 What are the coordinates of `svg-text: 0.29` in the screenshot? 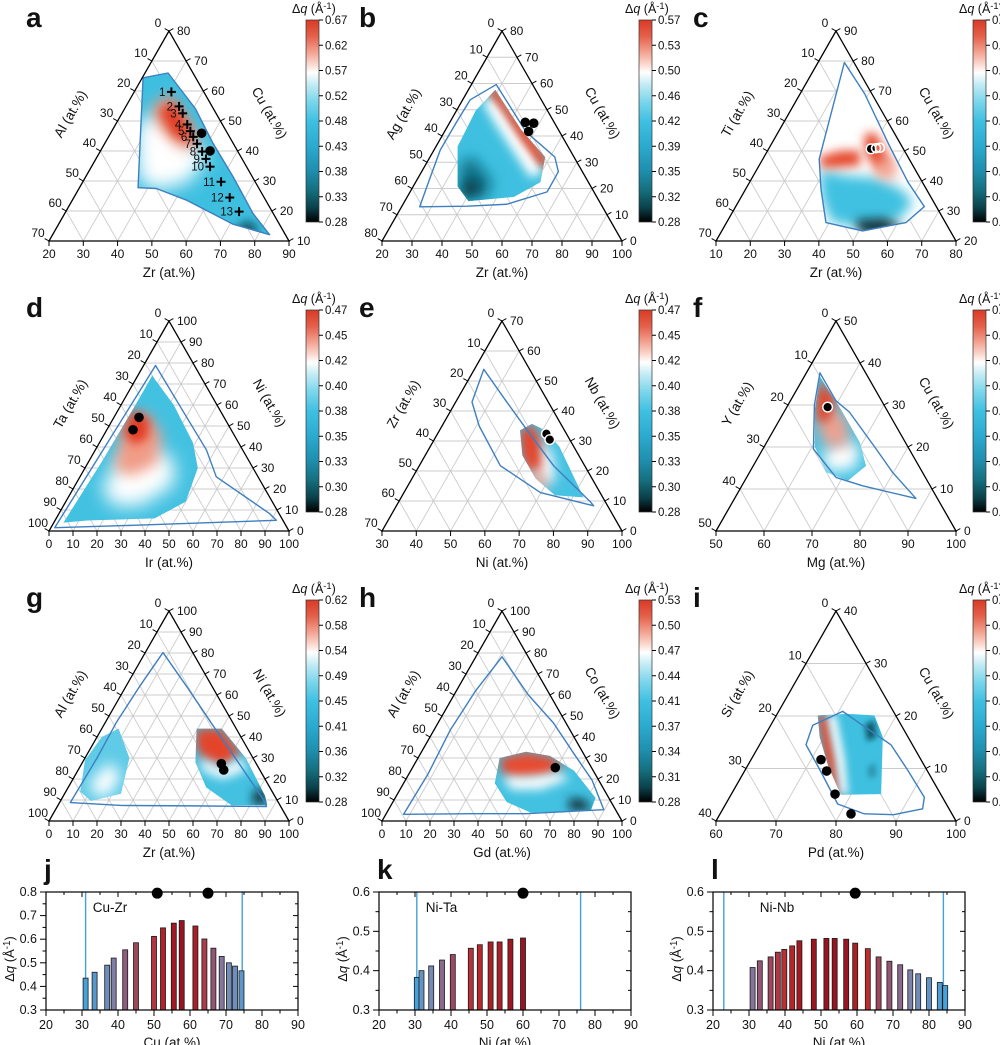 It's located at (996, 778).